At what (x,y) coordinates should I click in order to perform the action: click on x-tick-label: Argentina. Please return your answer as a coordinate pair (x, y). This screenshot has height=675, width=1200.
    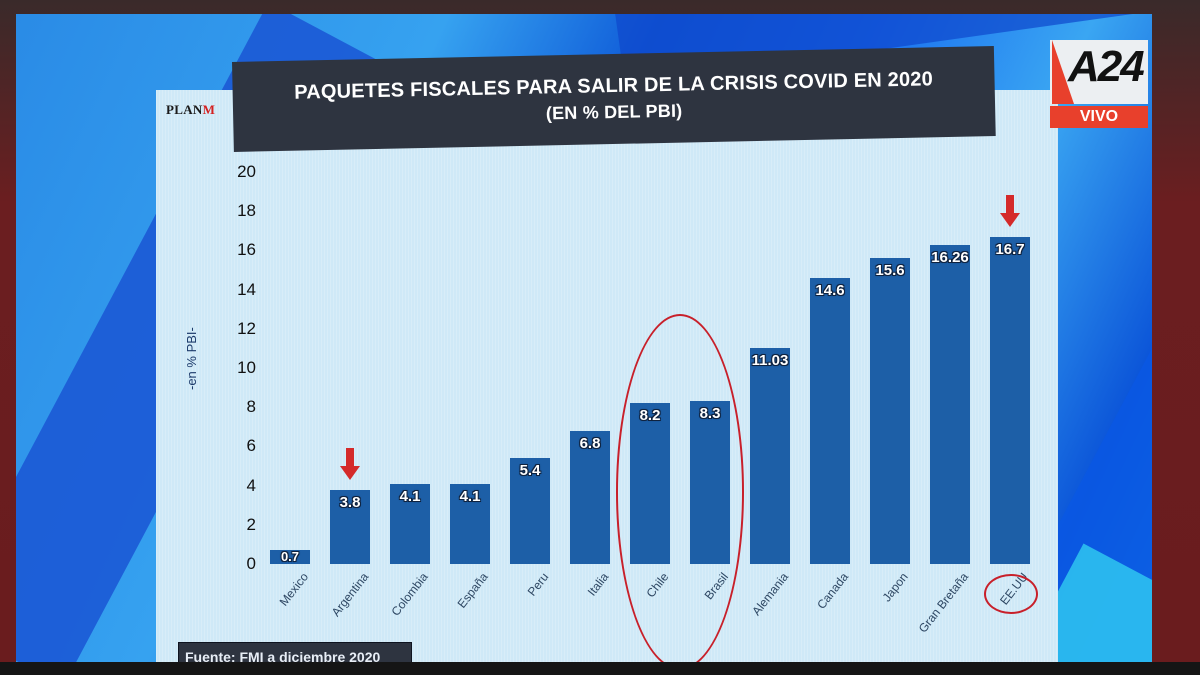
    Looking at the image, I should click on (350, 595).